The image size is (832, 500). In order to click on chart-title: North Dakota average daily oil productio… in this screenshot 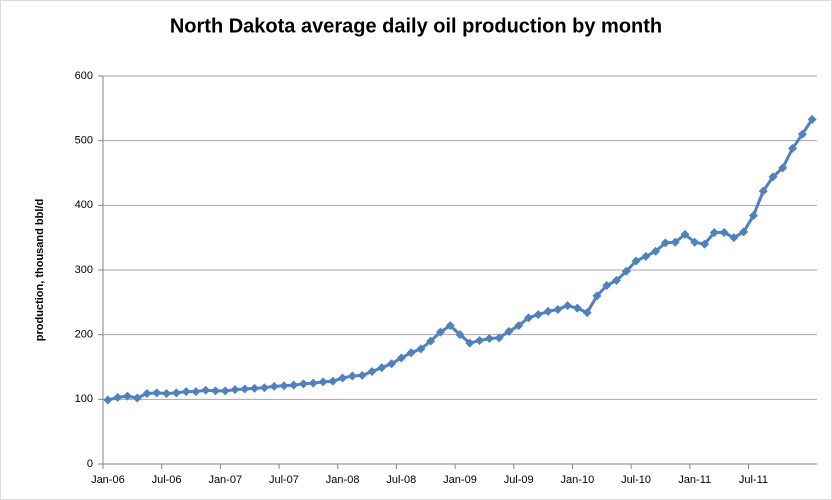, I will do `click(416, 26)`.